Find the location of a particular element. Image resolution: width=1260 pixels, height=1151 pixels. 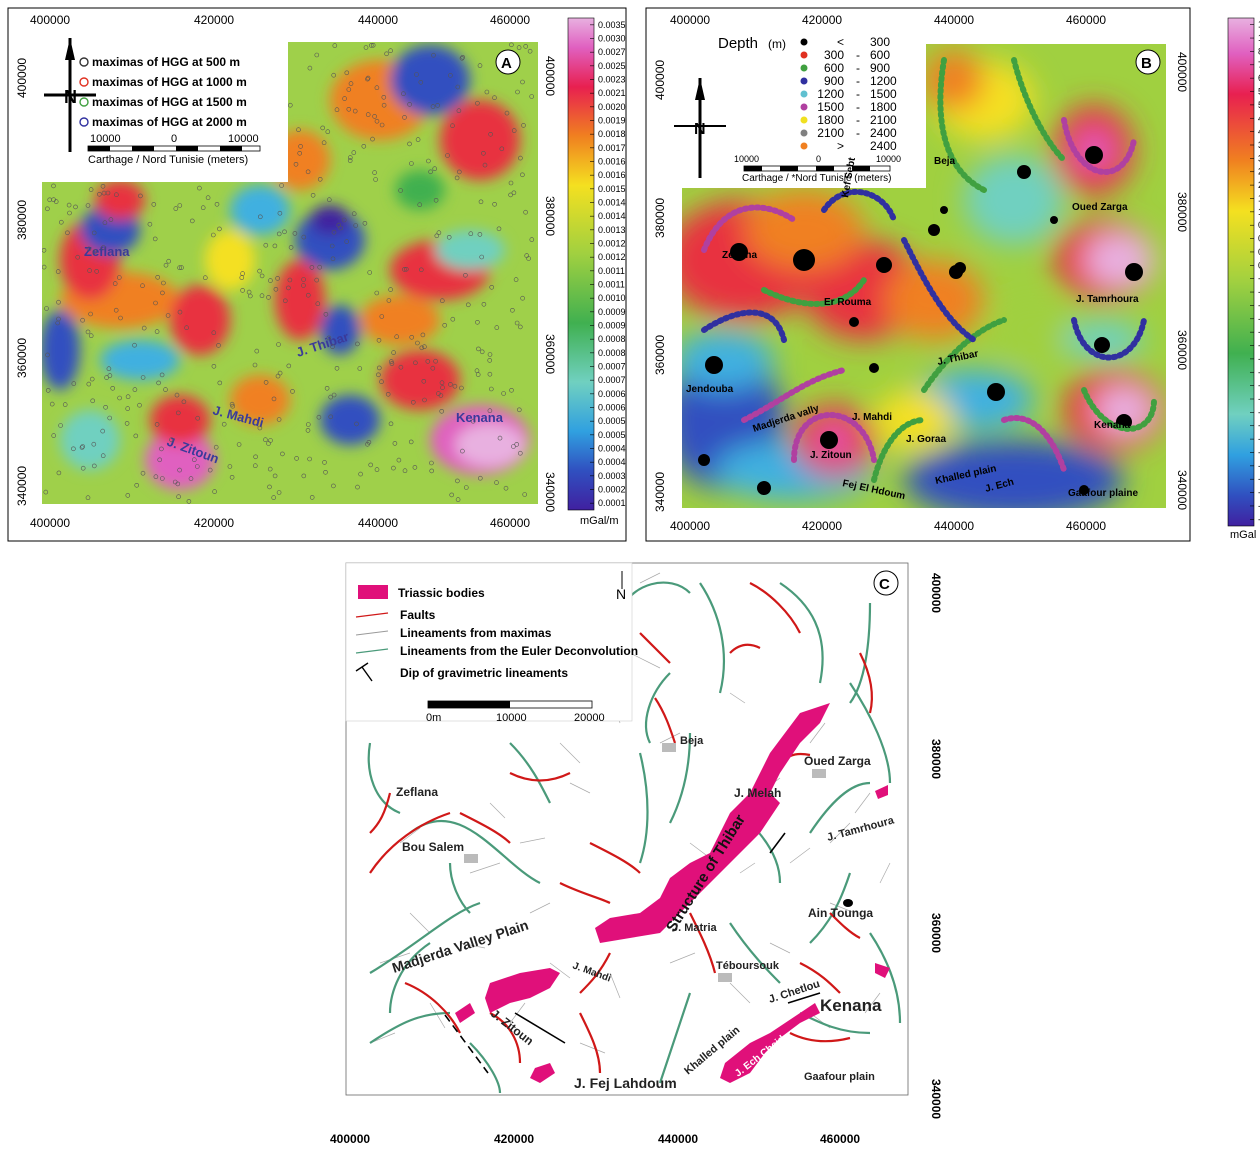

depth-from: 1500 is located at coordinates (830, 107).